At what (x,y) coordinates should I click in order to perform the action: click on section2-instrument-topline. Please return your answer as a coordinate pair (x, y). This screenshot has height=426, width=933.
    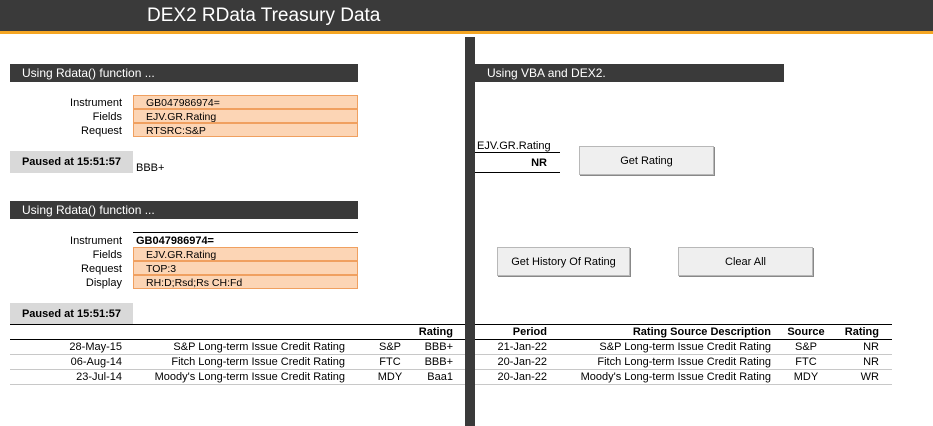
    Looking at the image, I should click on (245, 232).